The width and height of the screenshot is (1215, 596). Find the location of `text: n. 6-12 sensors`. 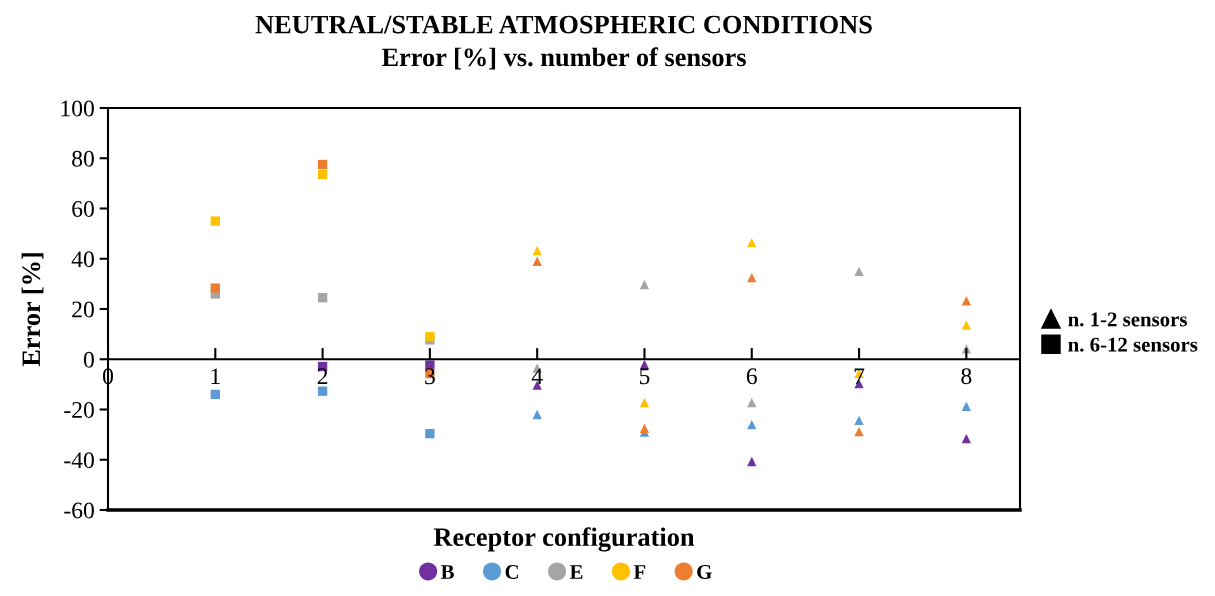

text: n. 6-12 sensors is located at coordinates (1133, 344).